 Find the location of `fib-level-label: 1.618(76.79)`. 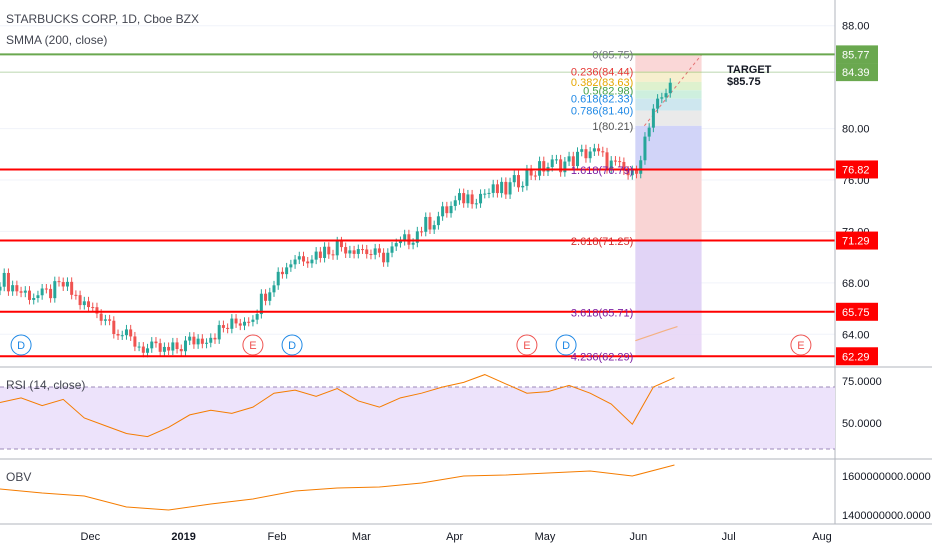

fib-level-label: 1.618(76.79) is located at coordinates (602, 171).